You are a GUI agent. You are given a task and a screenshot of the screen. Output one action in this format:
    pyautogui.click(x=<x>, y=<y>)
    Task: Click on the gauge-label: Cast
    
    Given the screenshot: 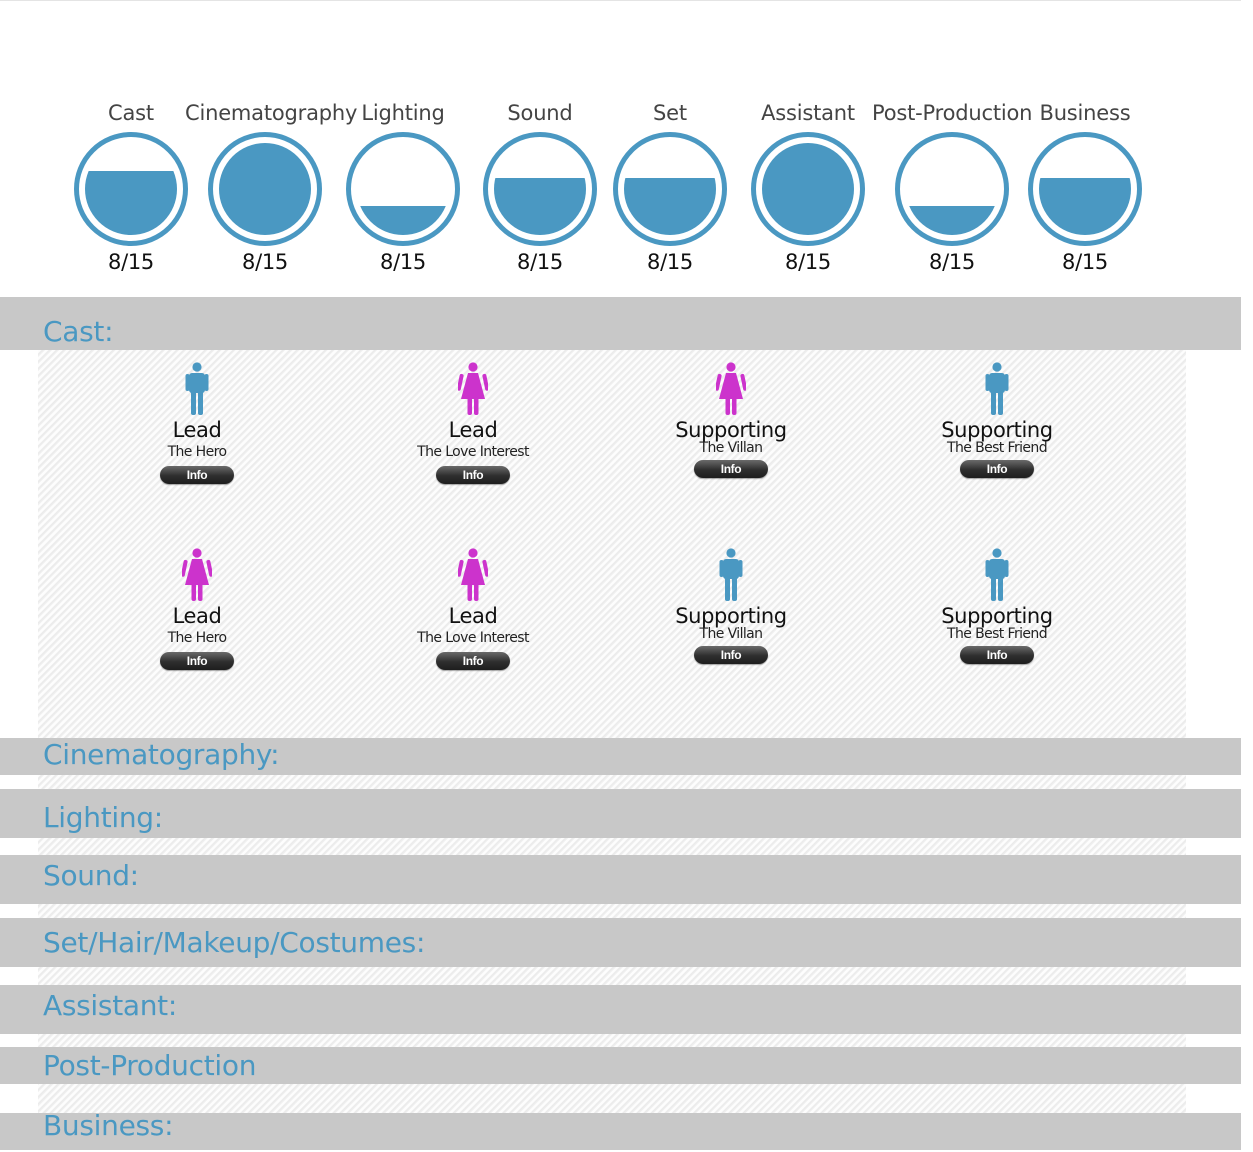 What is the action you would take?
    pyautogui.click(x=131, y=113)
    